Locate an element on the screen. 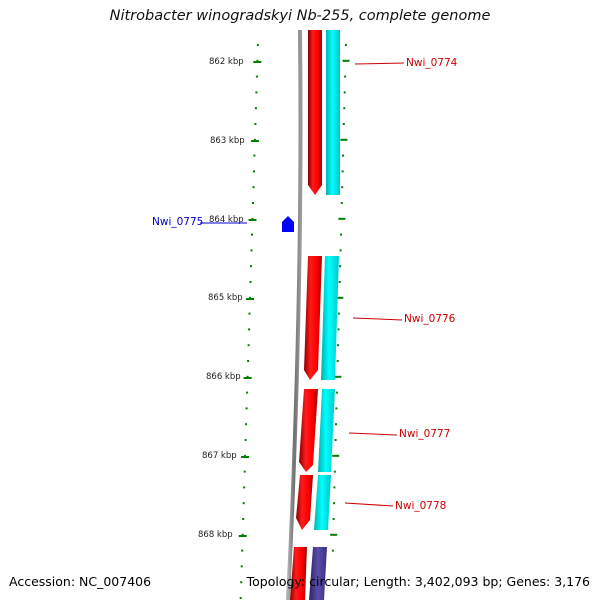  tick-label: 864 kbp is located at coordinates (226, 220).